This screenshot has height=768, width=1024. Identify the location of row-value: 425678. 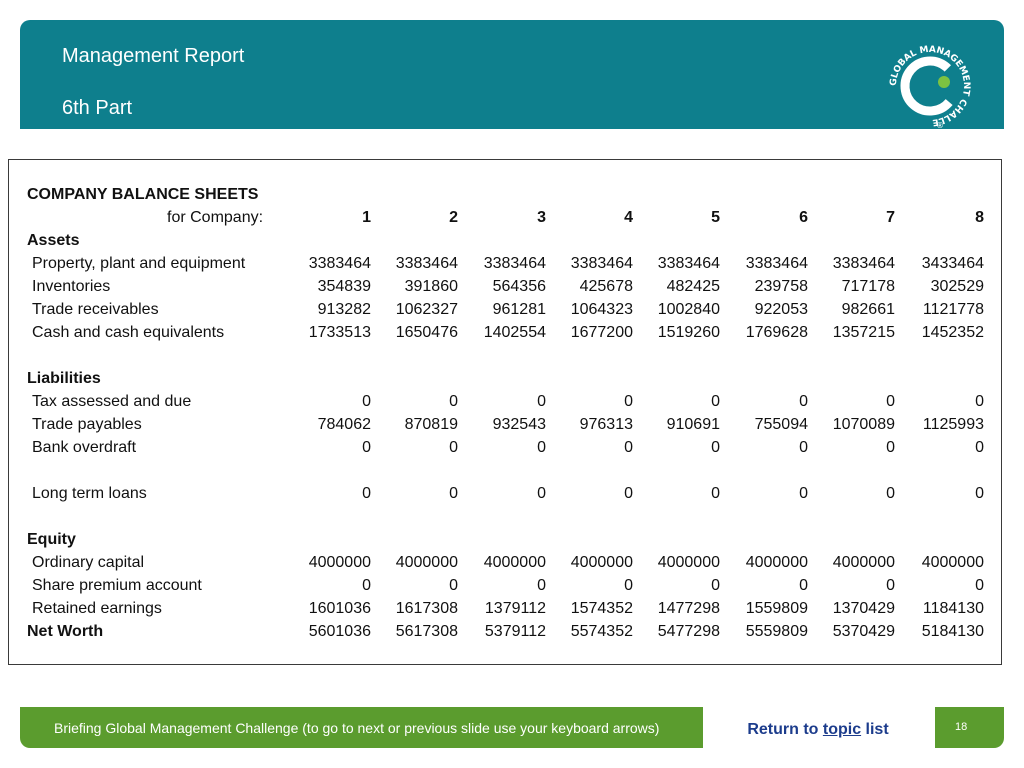
(606, 286).